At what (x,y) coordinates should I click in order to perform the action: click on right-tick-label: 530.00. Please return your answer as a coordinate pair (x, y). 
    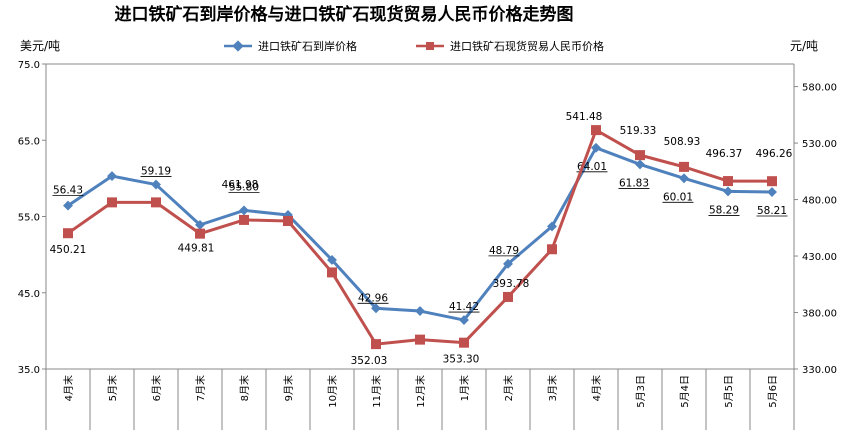
    Looking at the image, I should click on (819, 144).